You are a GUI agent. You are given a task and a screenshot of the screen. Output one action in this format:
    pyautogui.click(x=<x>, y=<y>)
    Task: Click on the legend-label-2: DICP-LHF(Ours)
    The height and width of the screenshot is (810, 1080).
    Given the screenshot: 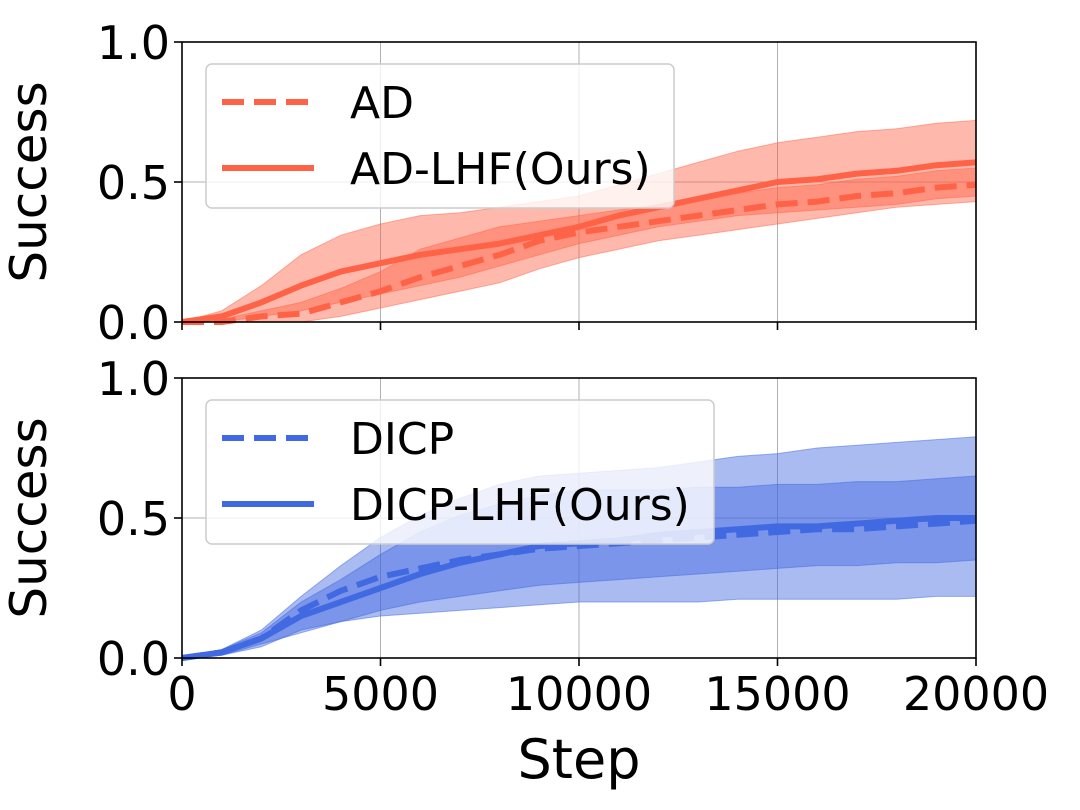 What is the action you would take?
    pyautogui.click(x=520, y=505)
    